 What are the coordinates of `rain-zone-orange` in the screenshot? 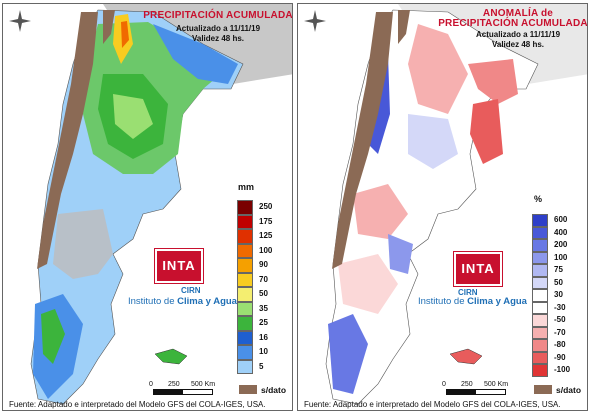 It's located at (125, 34).